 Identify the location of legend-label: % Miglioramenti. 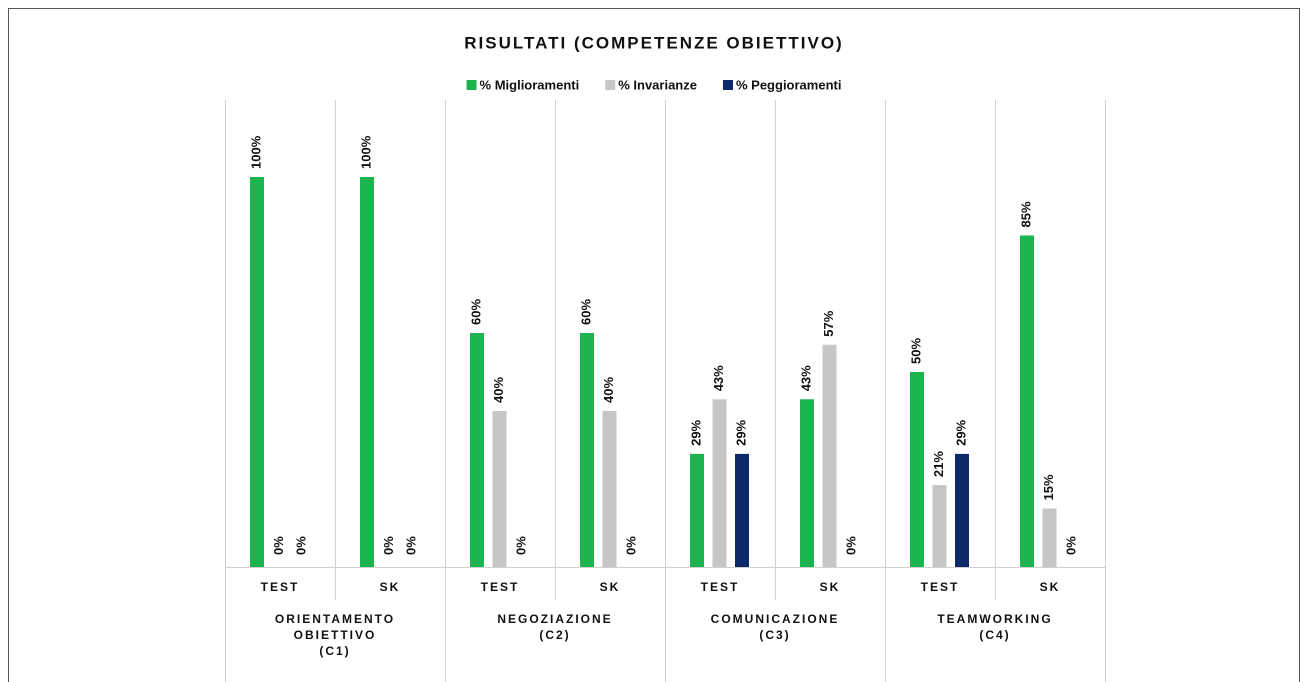
(530, 84).